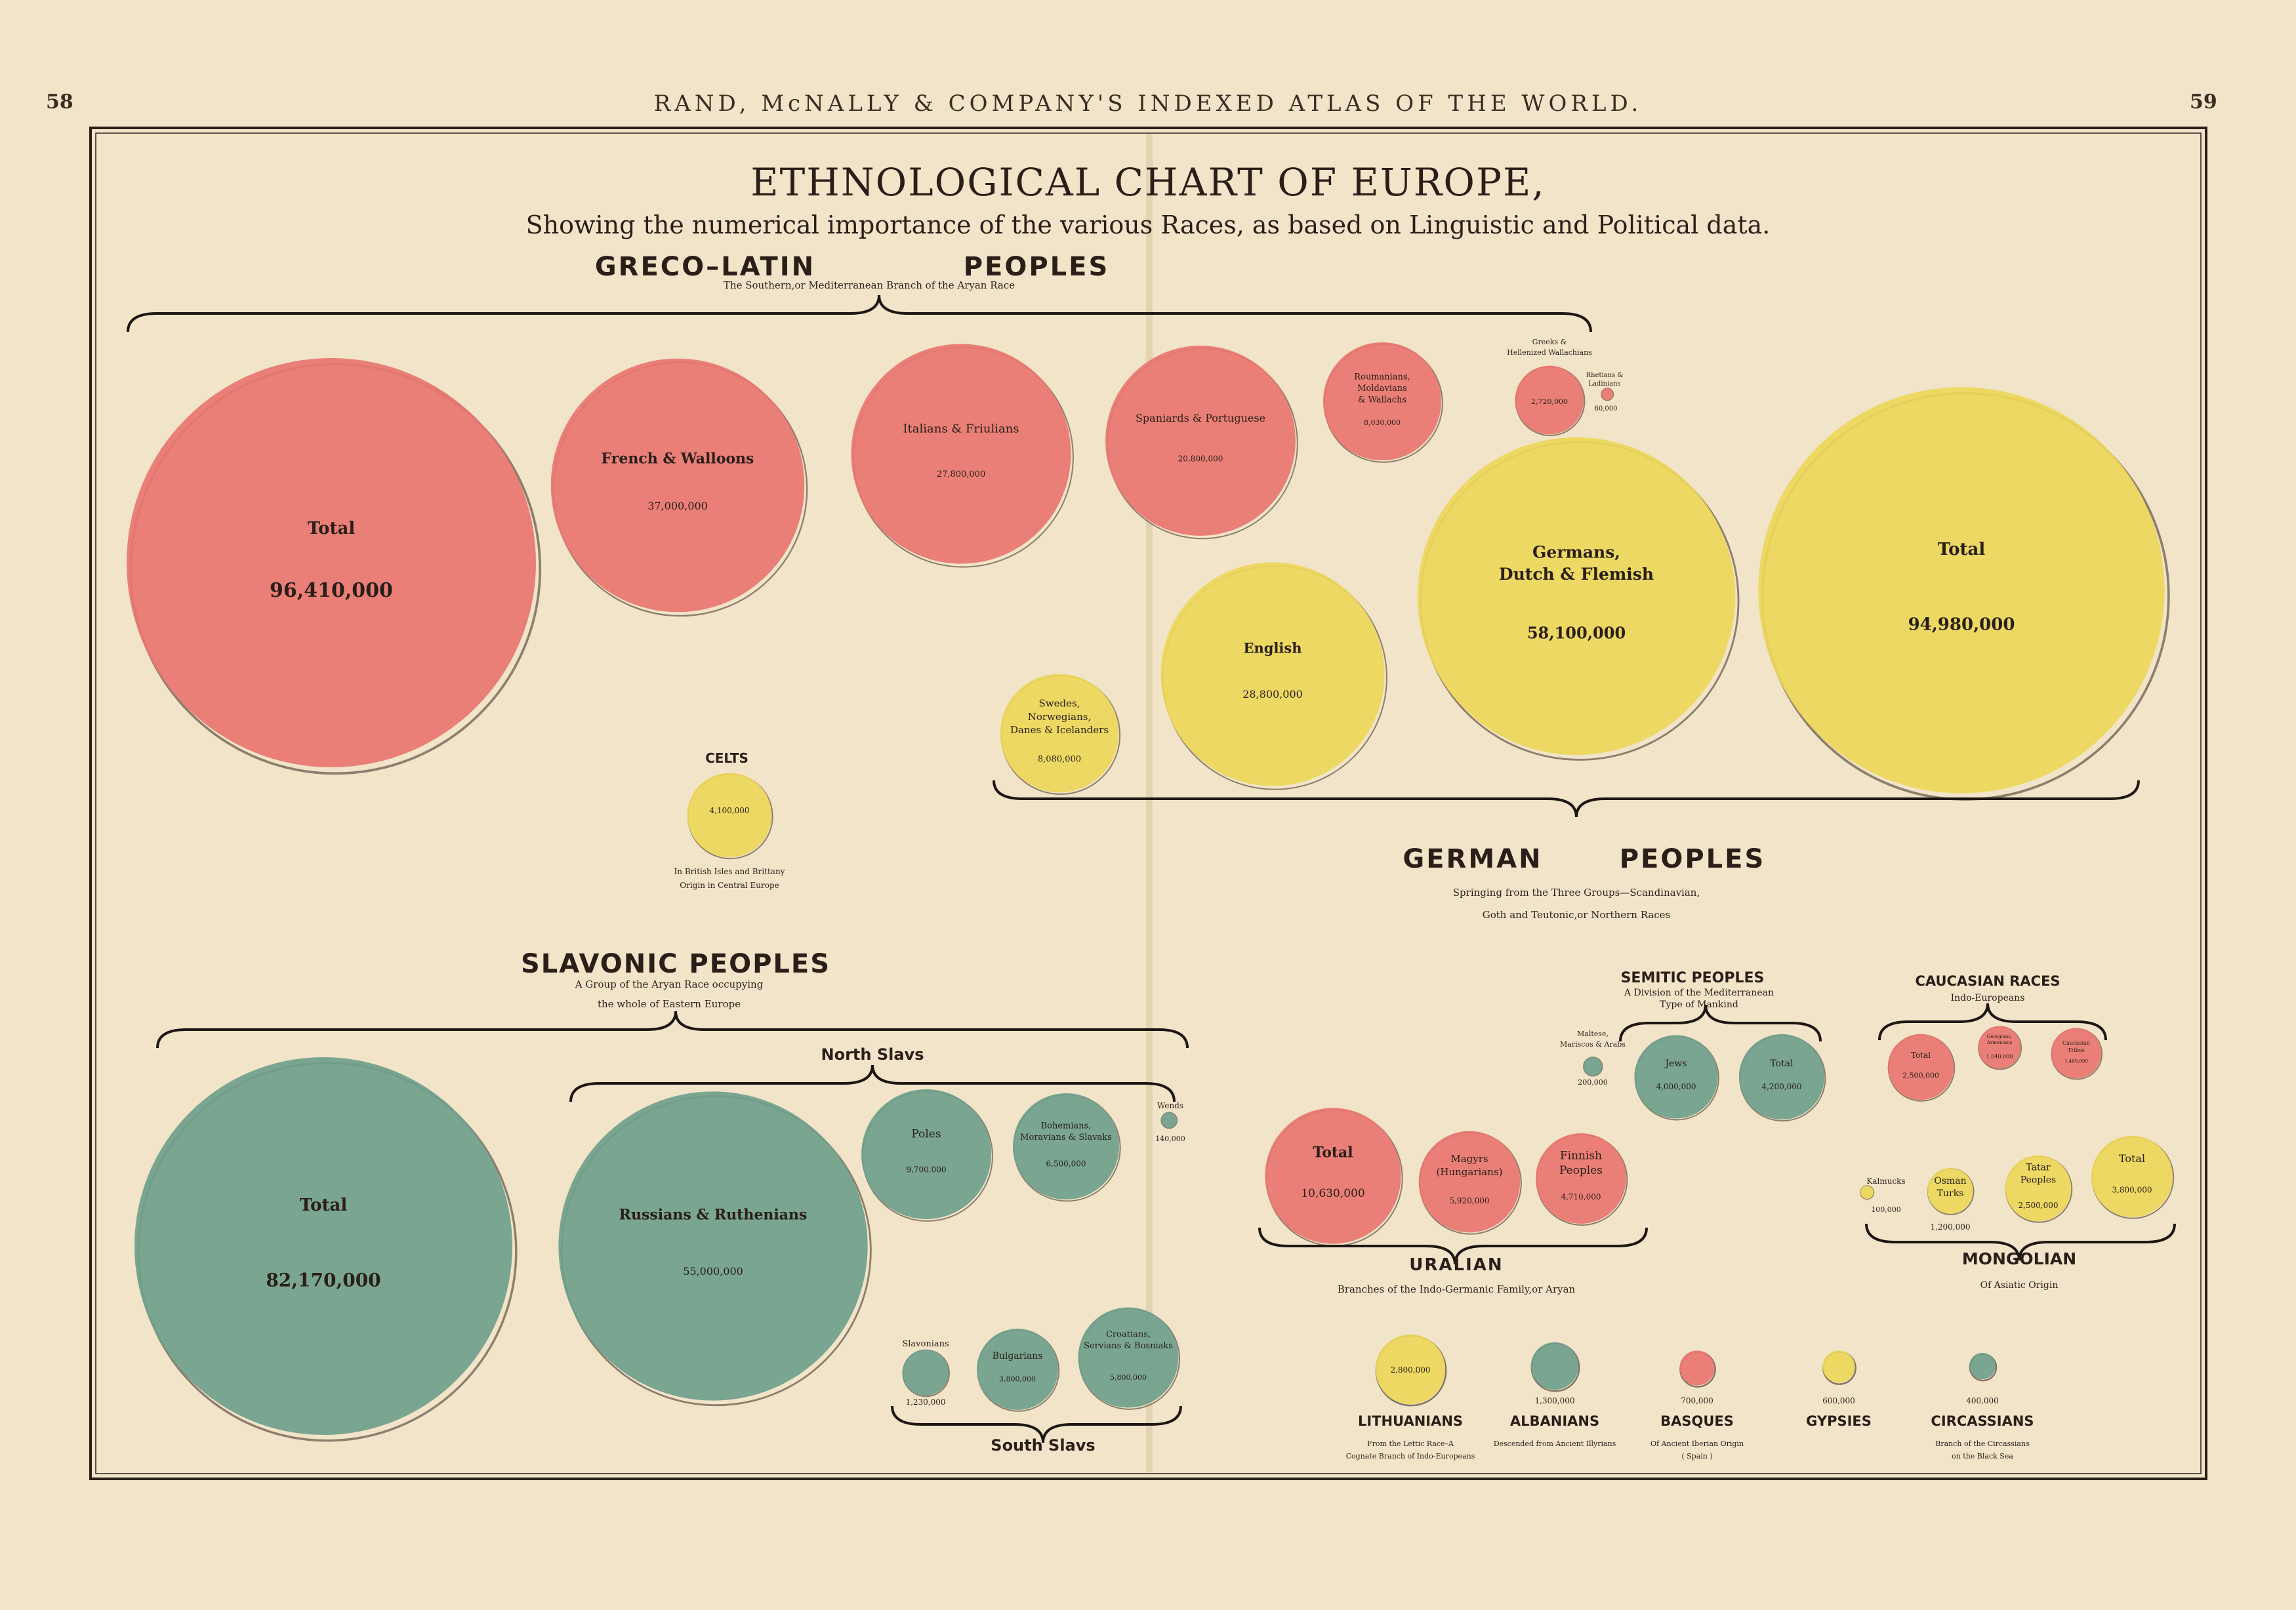  What do you see at coordinates (872, 1054) in the screenshot?
I see `north-slavs-label: North Slavs` at bounding box center [872, 1054].